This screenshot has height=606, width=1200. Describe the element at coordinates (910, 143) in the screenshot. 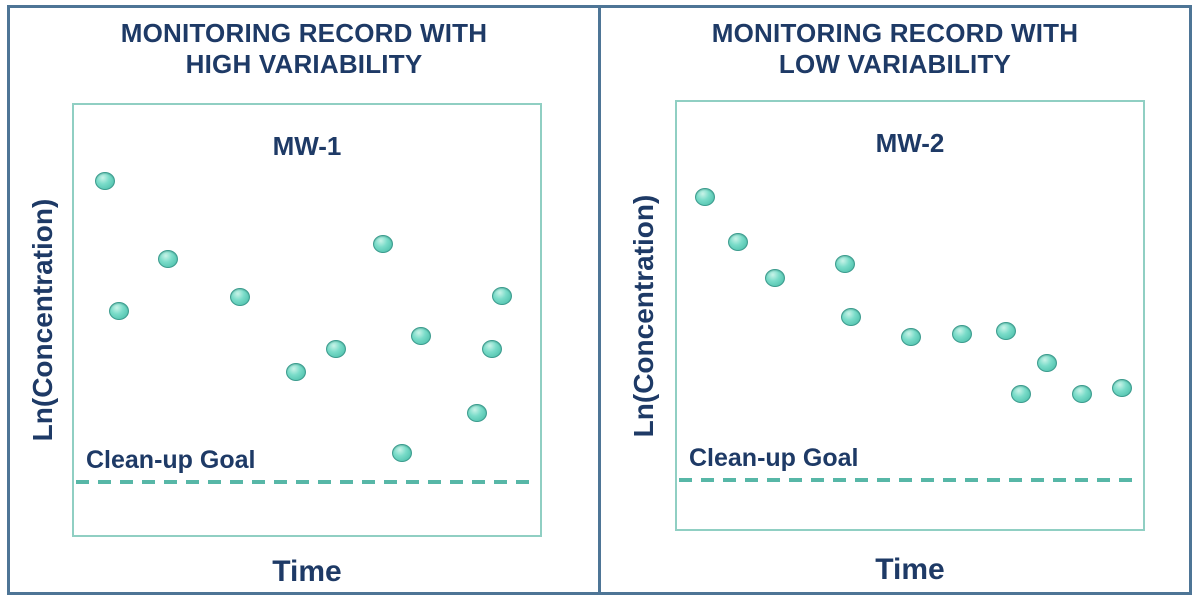

I see `well-label-mw2: MW-2` at that location.